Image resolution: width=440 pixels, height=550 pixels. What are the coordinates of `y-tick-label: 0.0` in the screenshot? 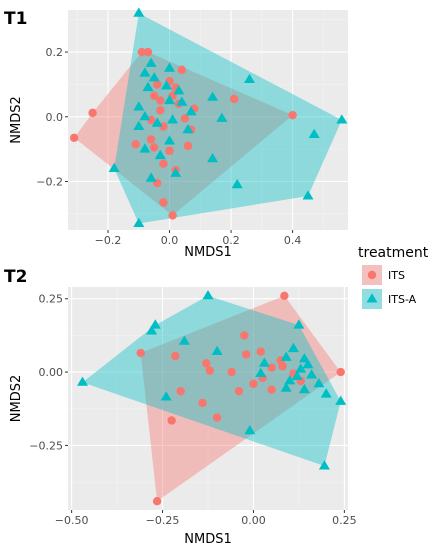 It's located at (55, 117).